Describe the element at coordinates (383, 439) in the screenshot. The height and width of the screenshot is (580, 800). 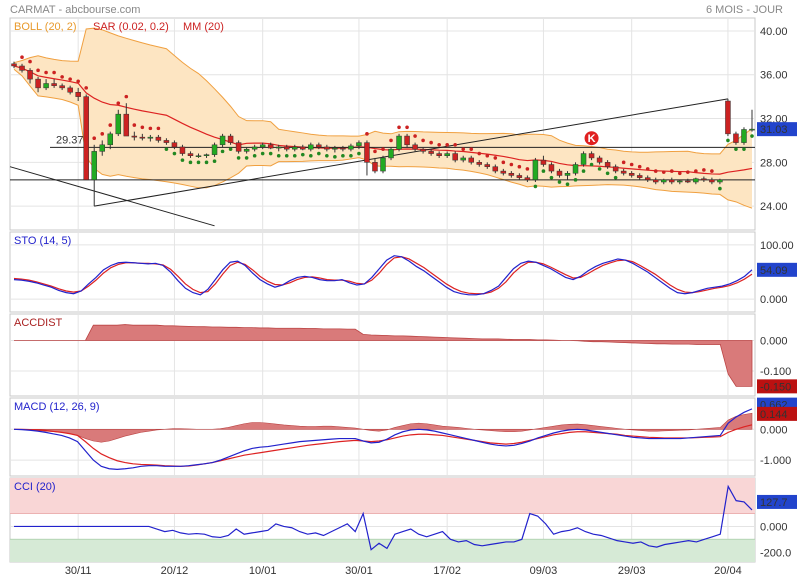
I see `macd-line` at that location.